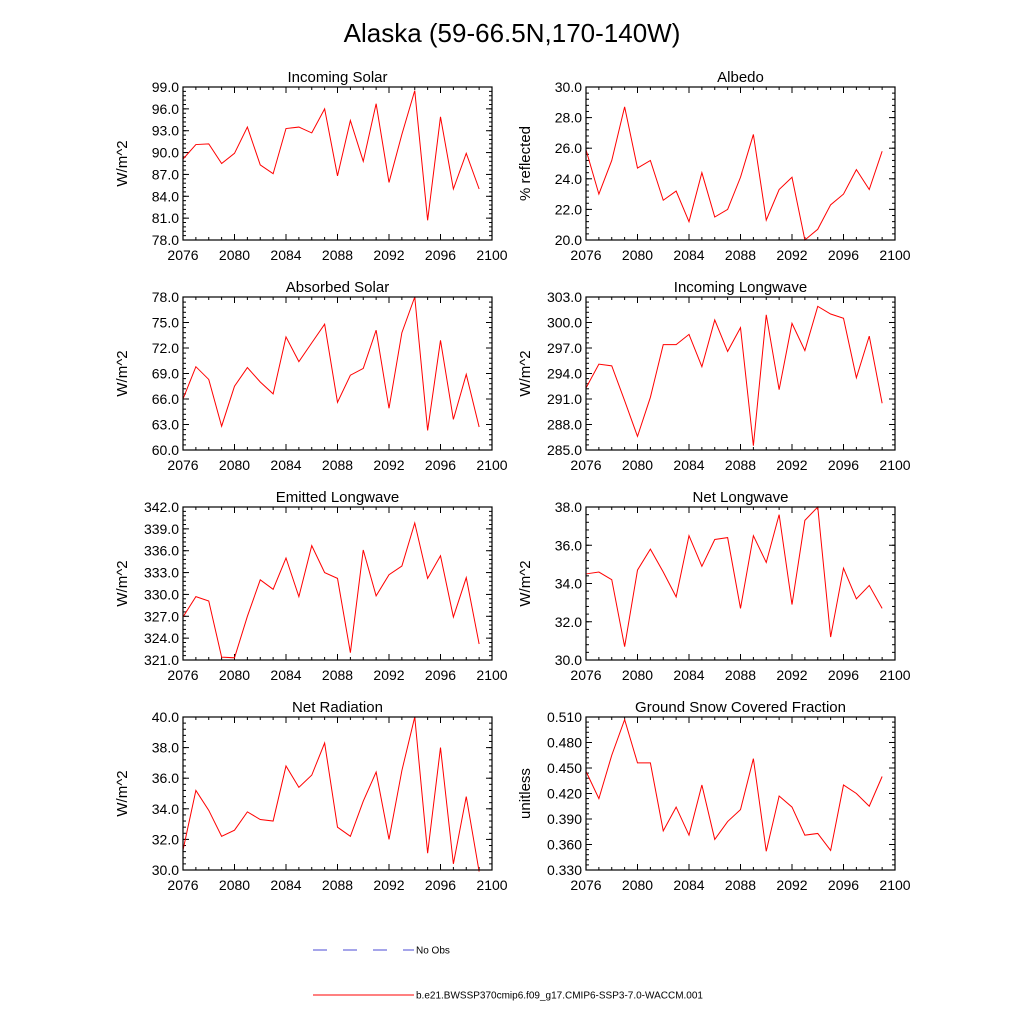  What do you see at coordinates (741, 497) in the screenshot?
I see `panel-title: Net Longwave` at bounding box center [741, 497].